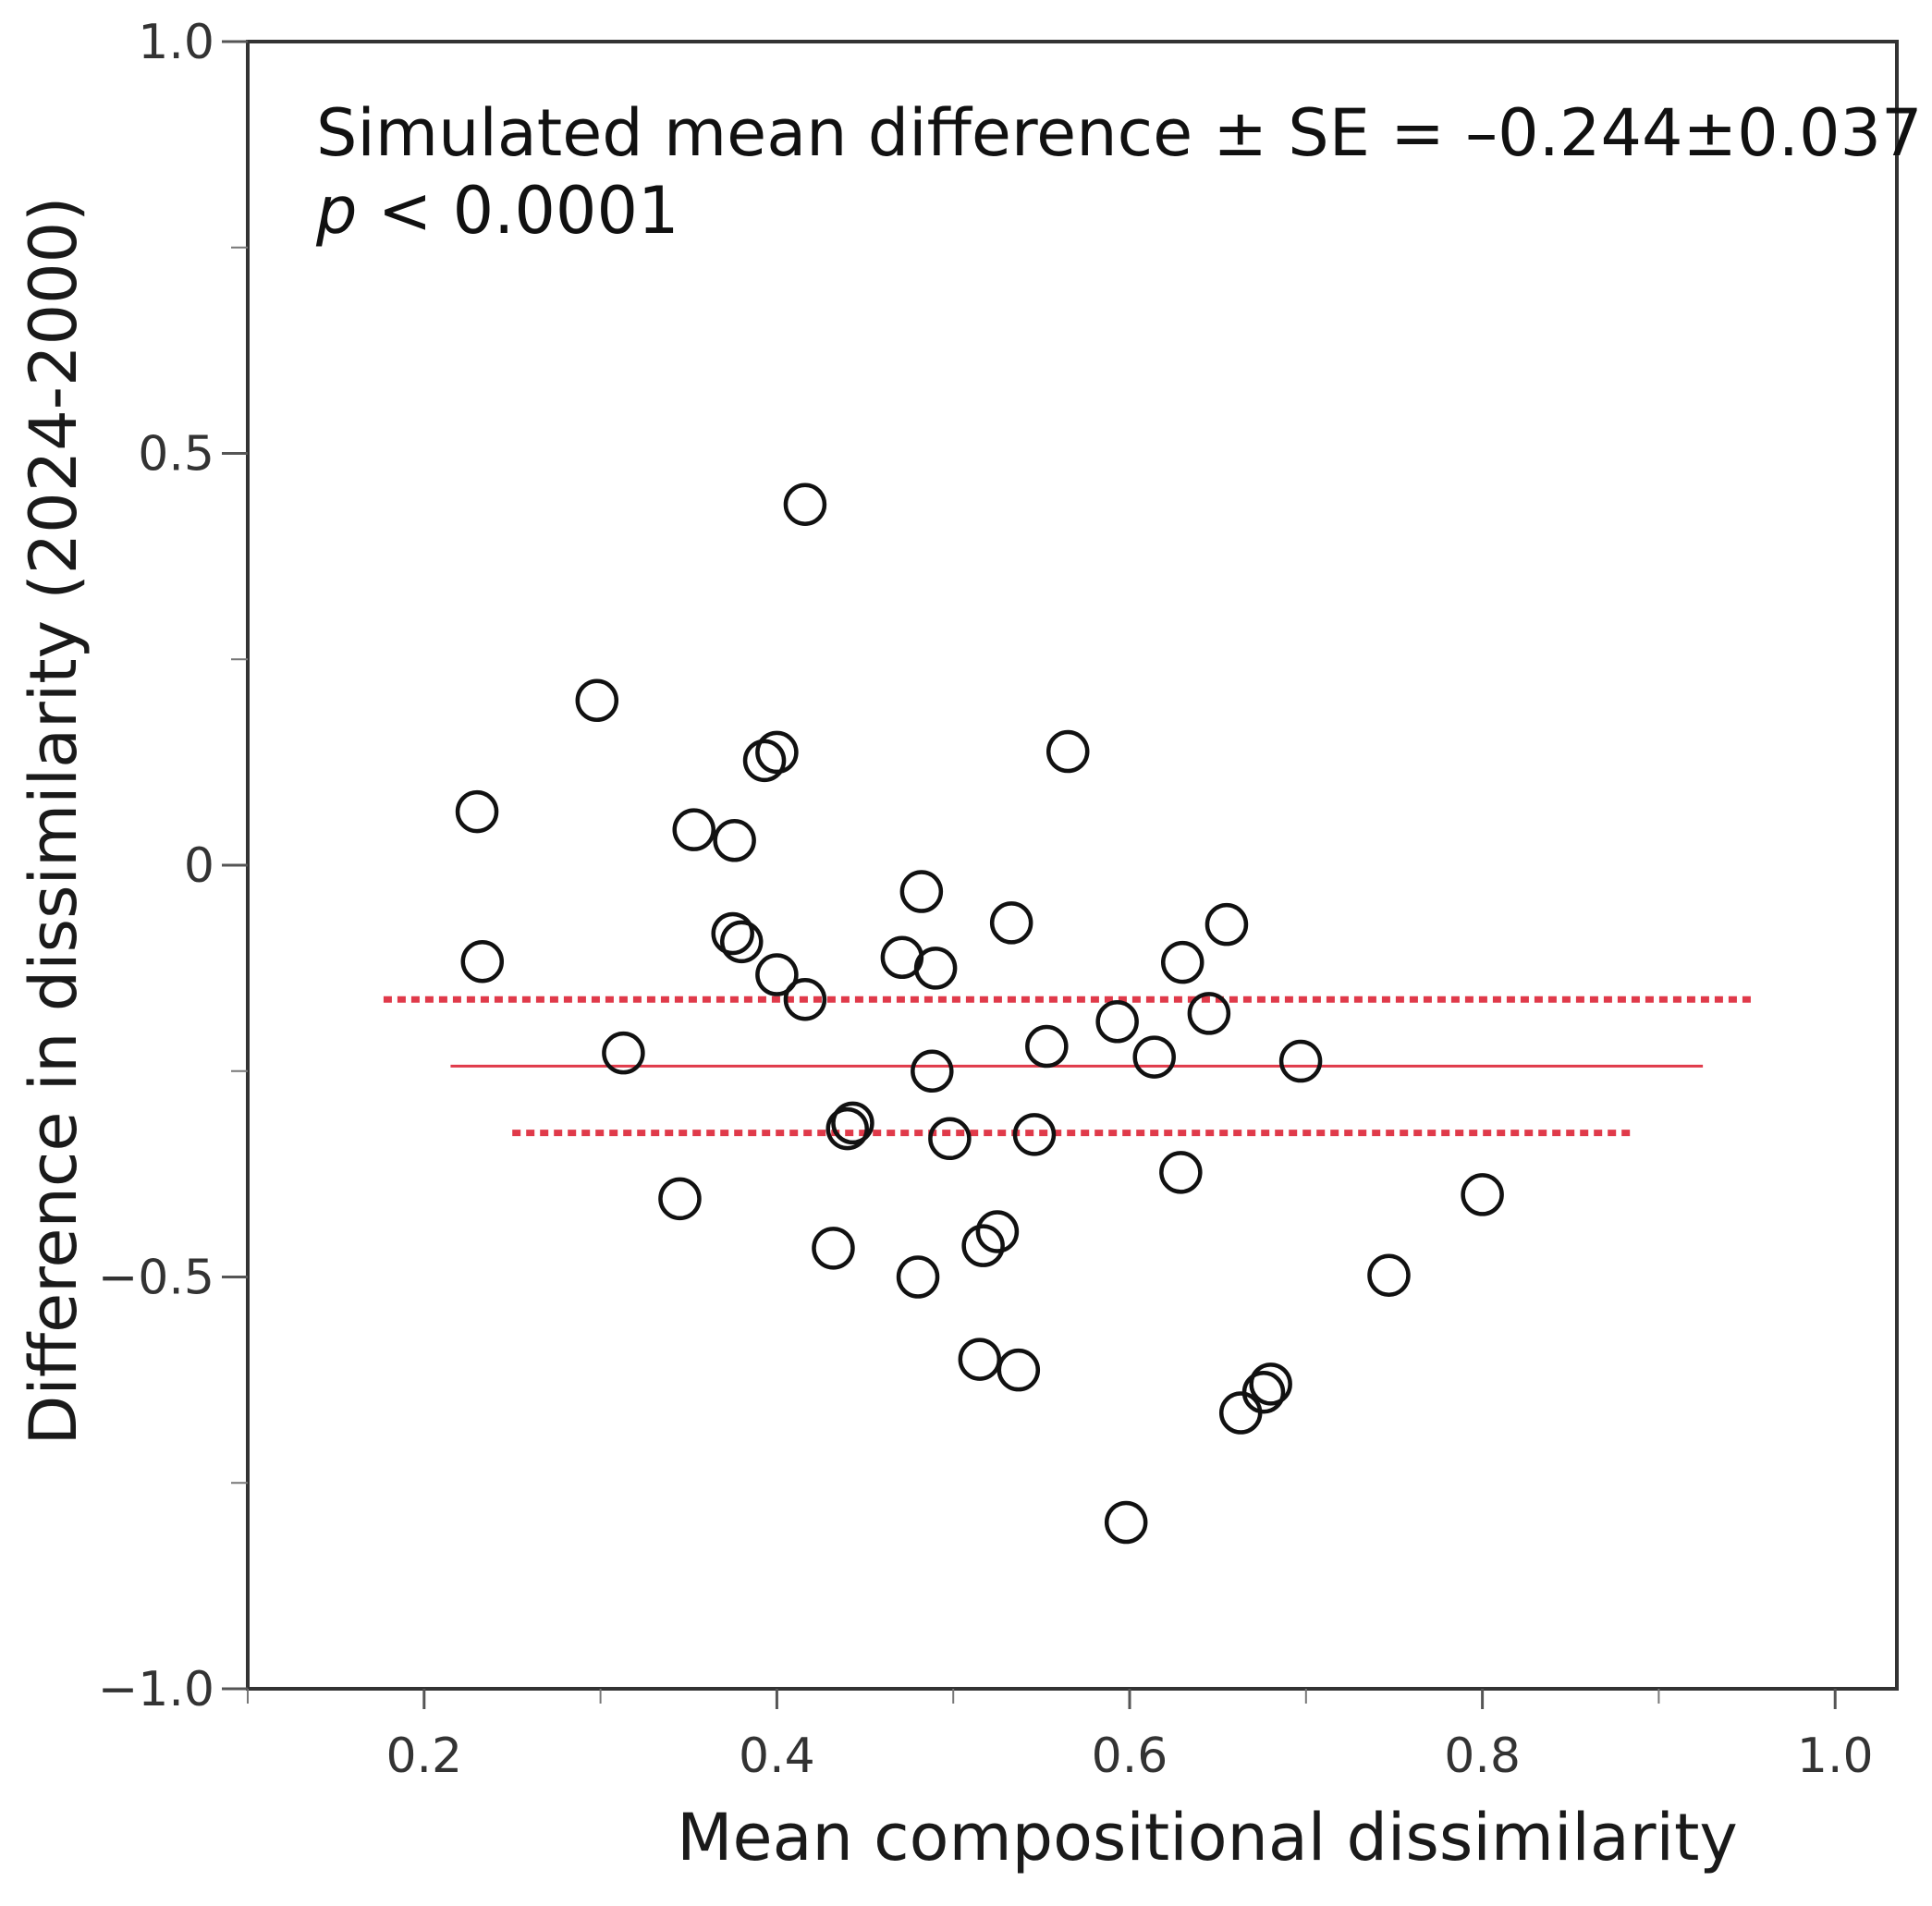 This screenshot has width=1932, height=1906. I want to click on y-tick-label: 0.5, so click(176, 455).